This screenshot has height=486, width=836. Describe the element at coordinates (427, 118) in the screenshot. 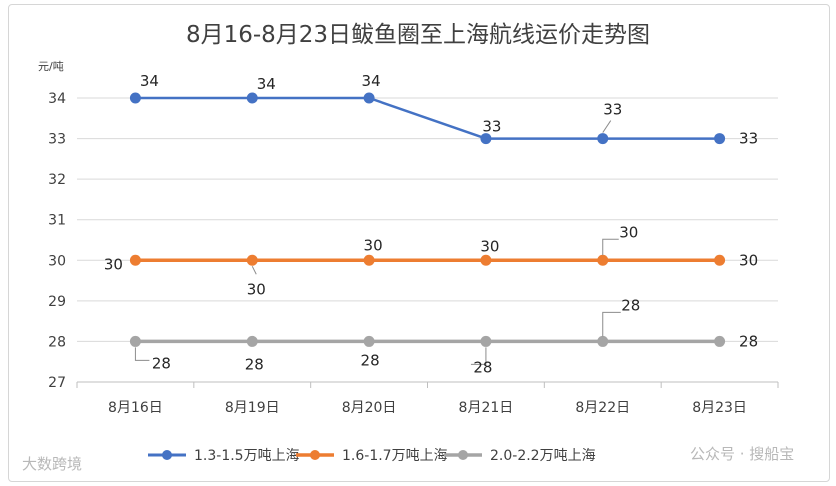

I see `series-line` at that location.